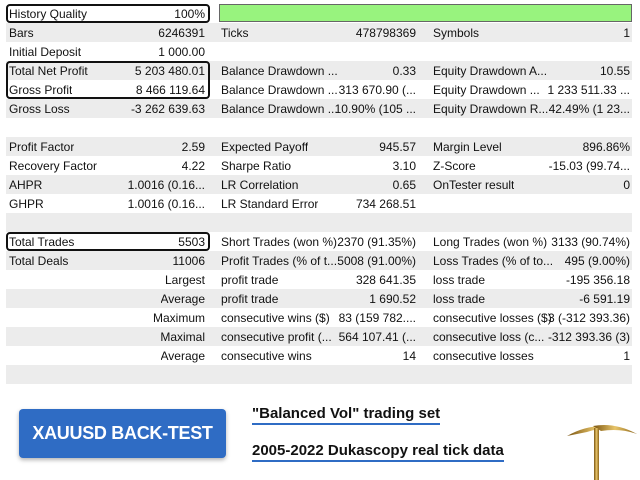  I want to click on history-quality-bar, so click(425, 13).